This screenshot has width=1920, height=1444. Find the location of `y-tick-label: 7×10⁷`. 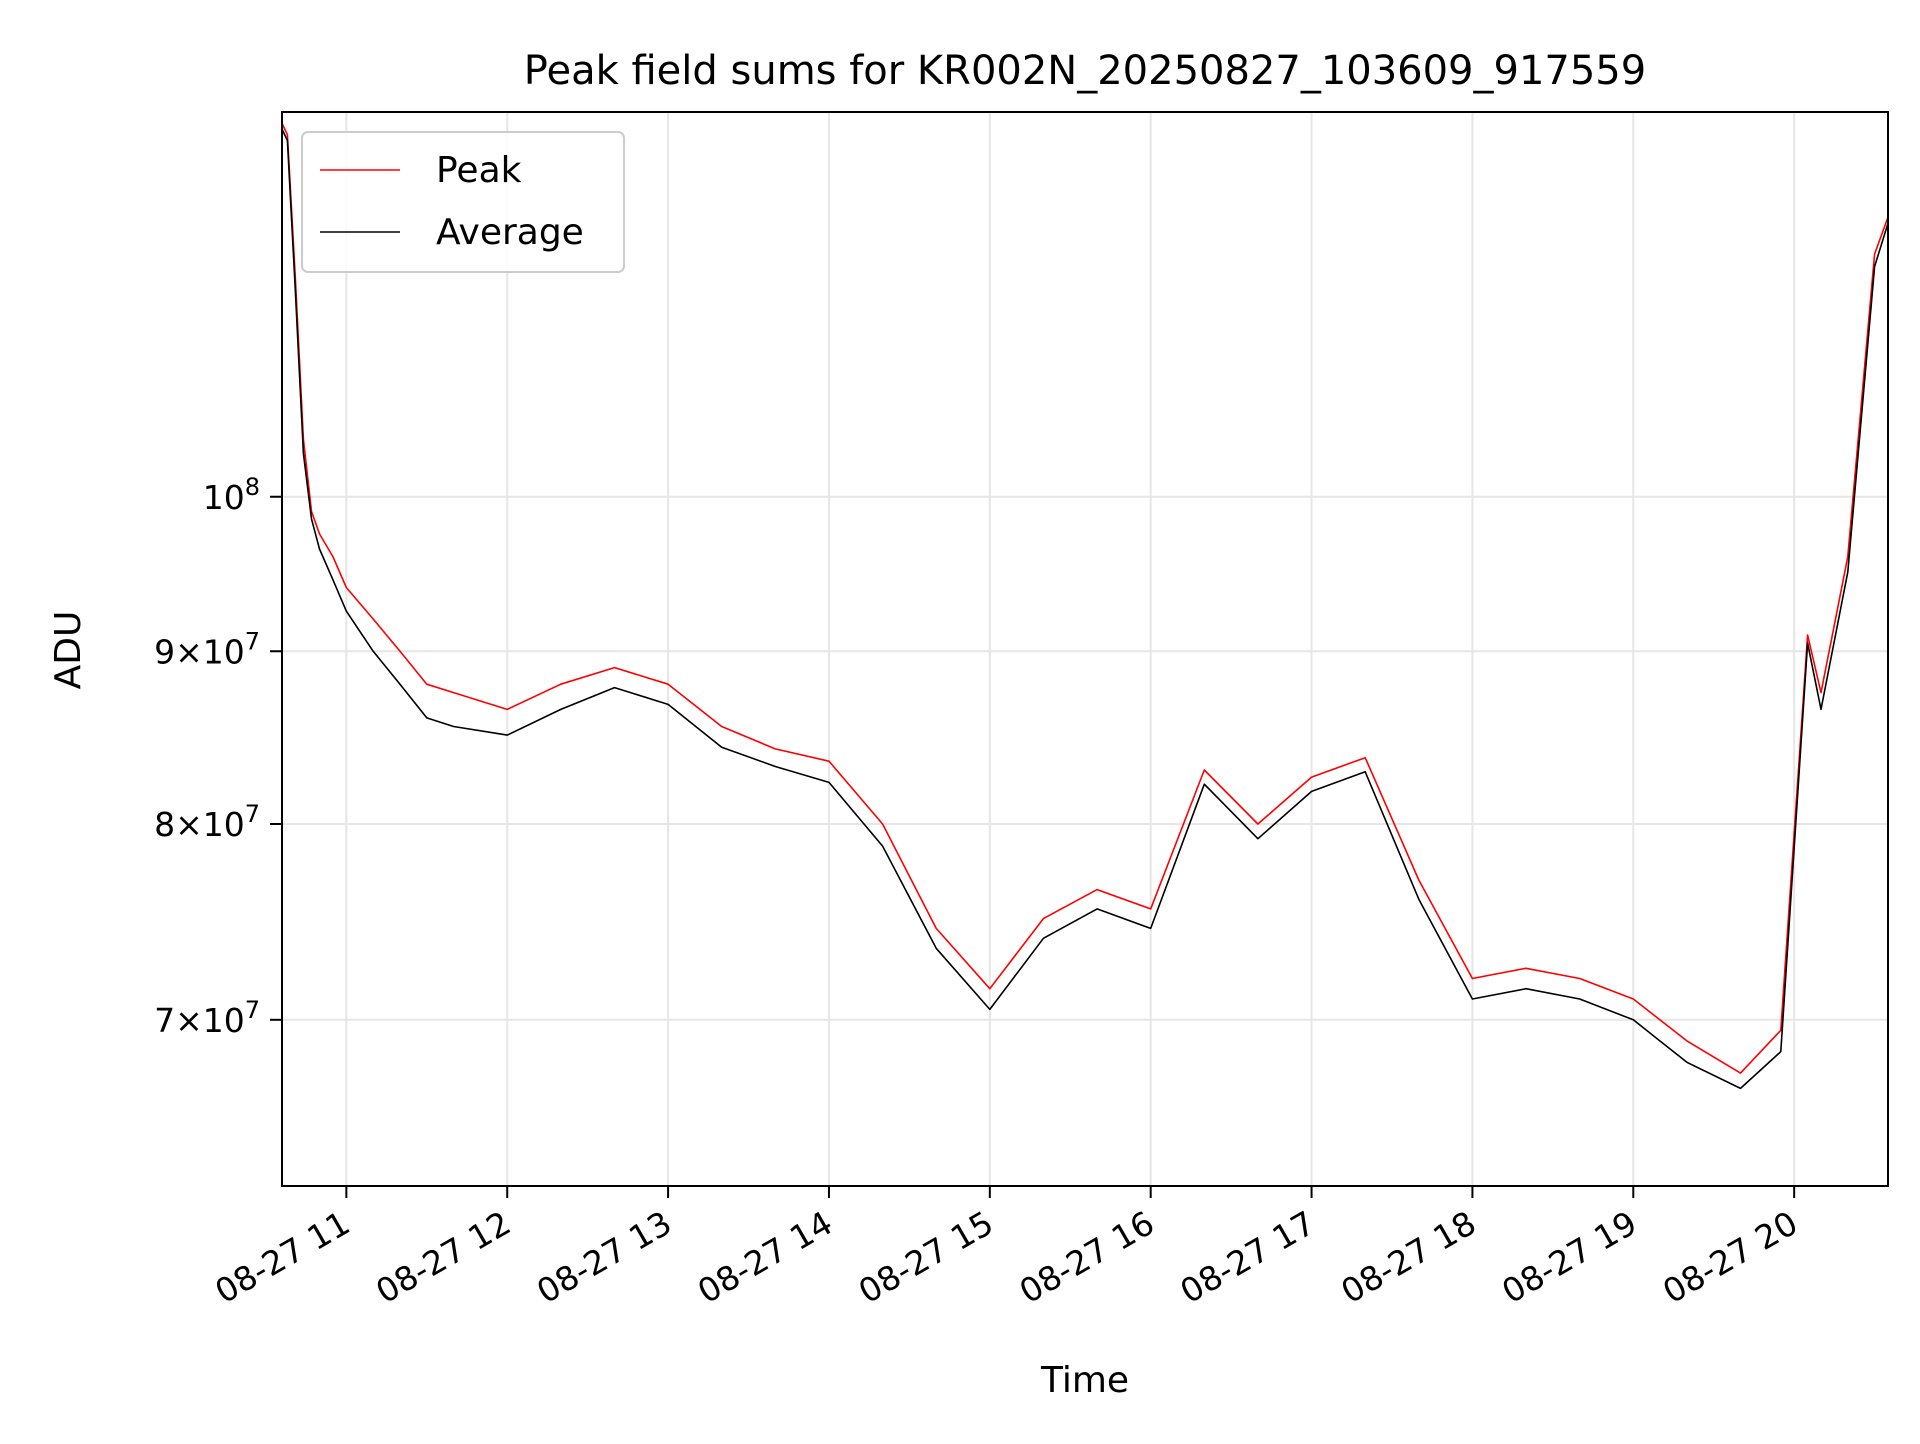

y-tick-label: 7×10⁷ is located at coordinates (207, 1018).